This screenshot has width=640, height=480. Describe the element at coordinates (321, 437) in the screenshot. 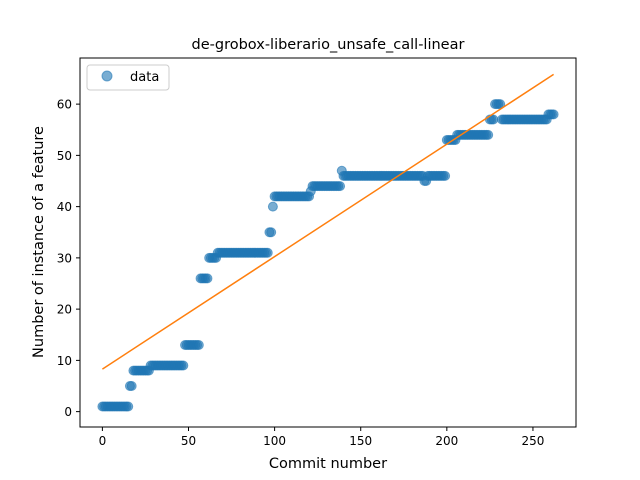

I see `x-axis-ticks: 0 50 100 150 200 250` at that location.